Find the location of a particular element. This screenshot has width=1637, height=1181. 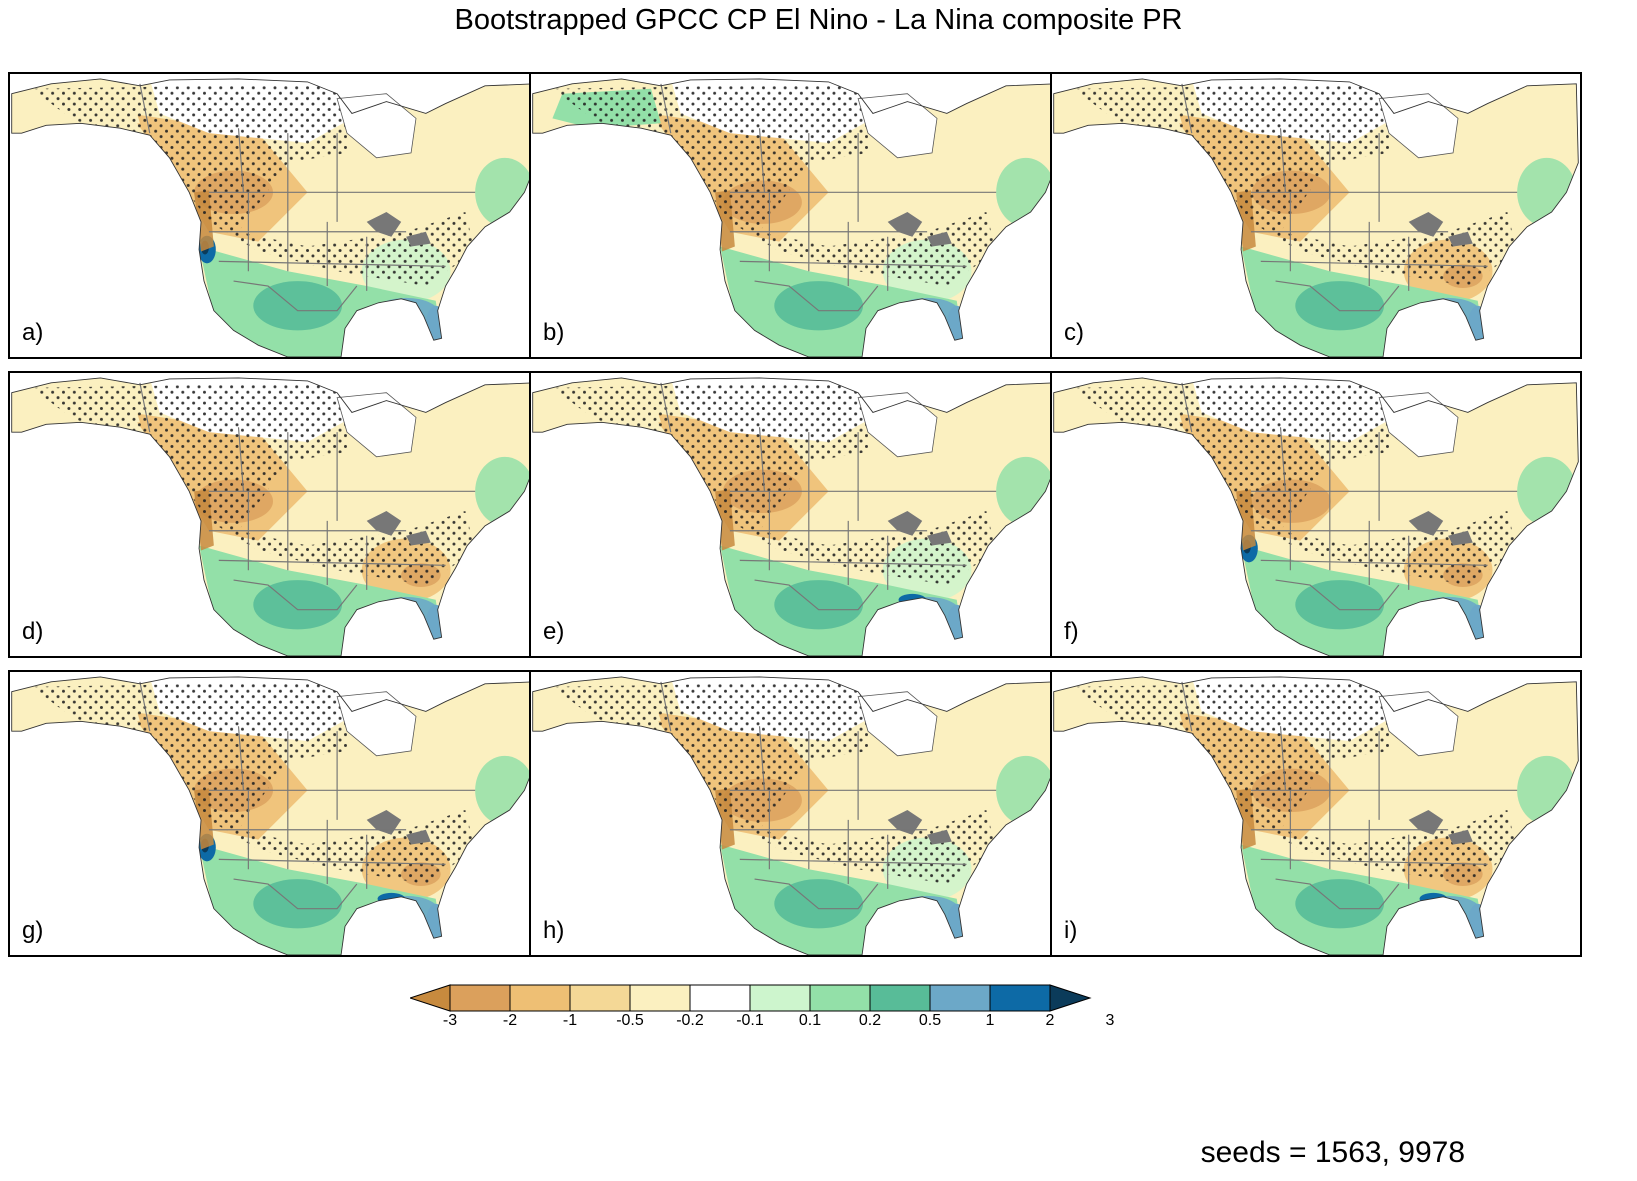

map-panel: d) is located at coordinates (274, 514).